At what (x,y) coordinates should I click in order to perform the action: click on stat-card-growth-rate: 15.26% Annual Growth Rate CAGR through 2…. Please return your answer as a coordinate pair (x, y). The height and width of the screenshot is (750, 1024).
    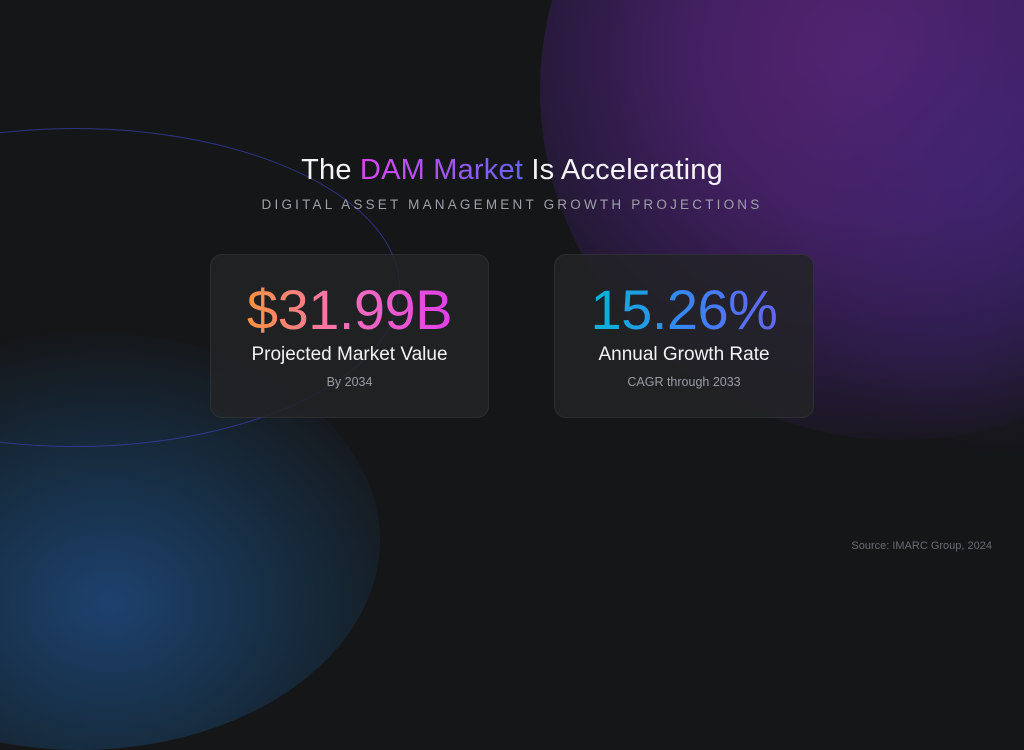
    Looking at the image, I should click on (684, 336).